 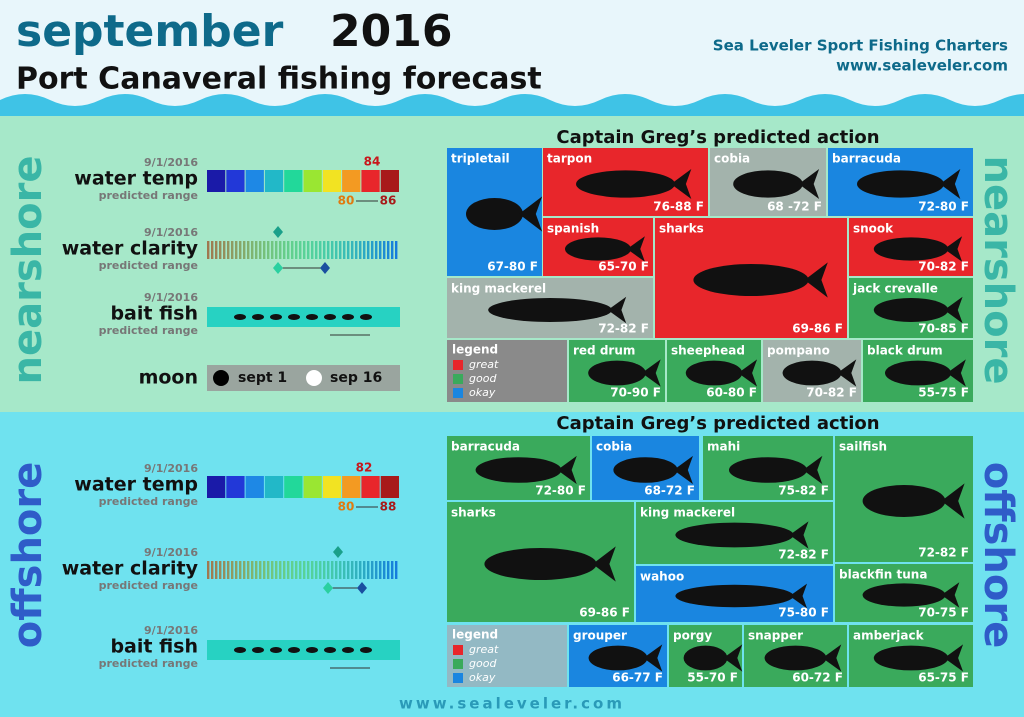 I want to click on fish-range: 72-80 F, so click(x=943, y=207).